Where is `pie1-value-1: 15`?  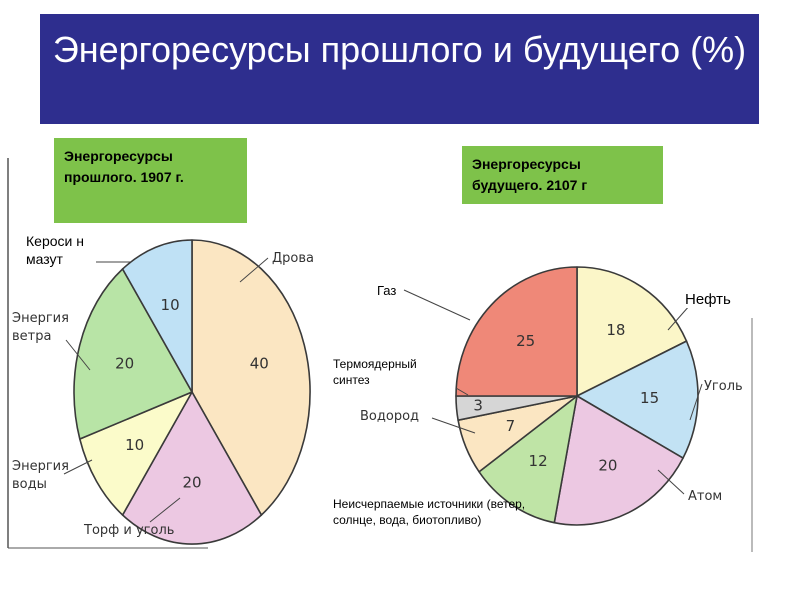
pie1-value-1: 15 is located at coordinates (649, 398).